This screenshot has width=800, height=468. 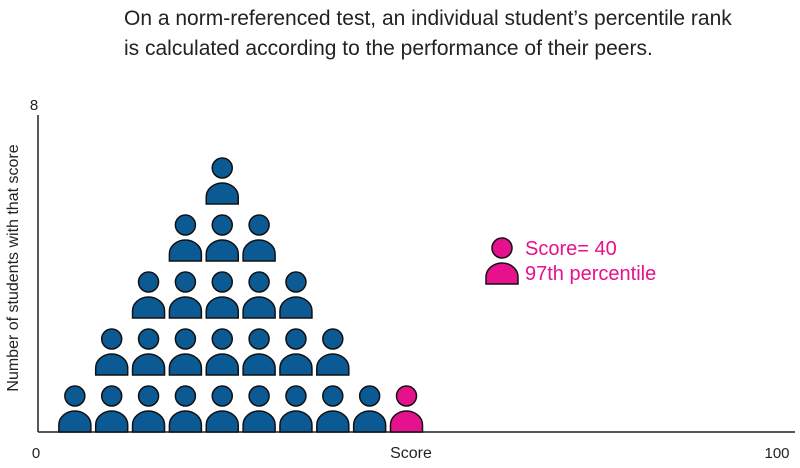 What do you see at coordinates (13, 267) in the screenshot?
I see `y-axis-title: Number of students with that score` at bounding box center [13, 267].